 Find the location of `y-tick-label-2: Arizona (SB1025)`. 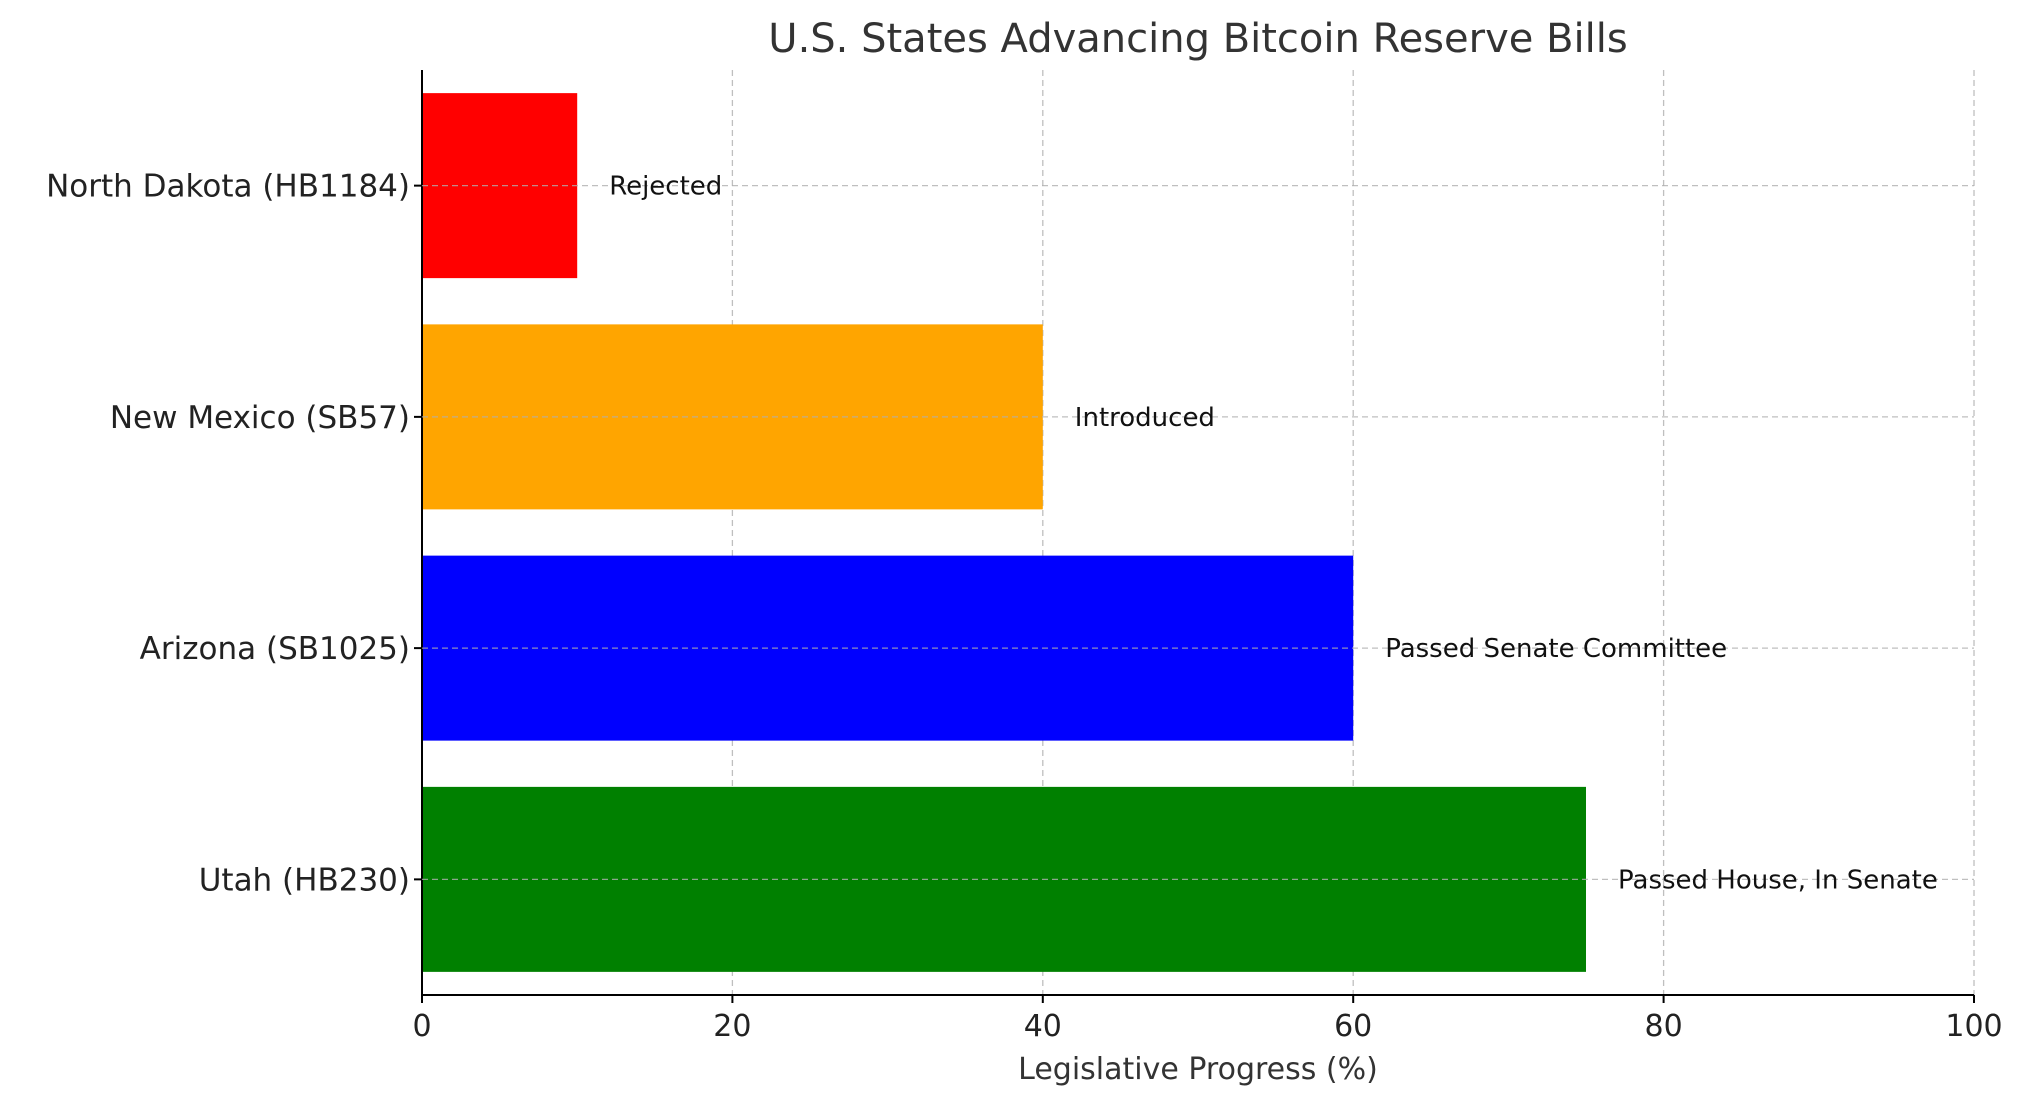

y-tick-label-2: Arizona (SB1025) is located at coordinates (275, 649).